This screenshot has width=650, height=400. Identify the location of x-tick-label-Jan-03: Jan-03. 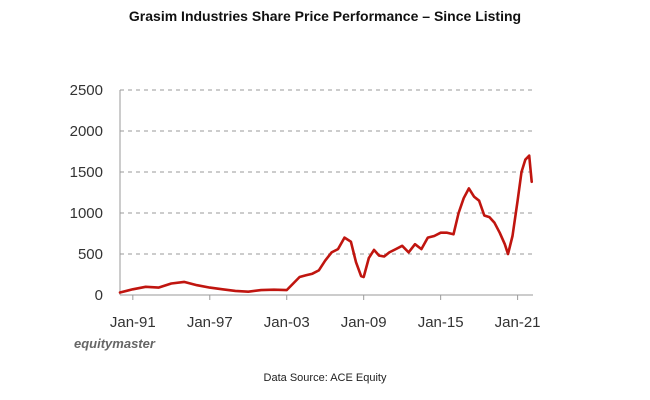
(287, 322).